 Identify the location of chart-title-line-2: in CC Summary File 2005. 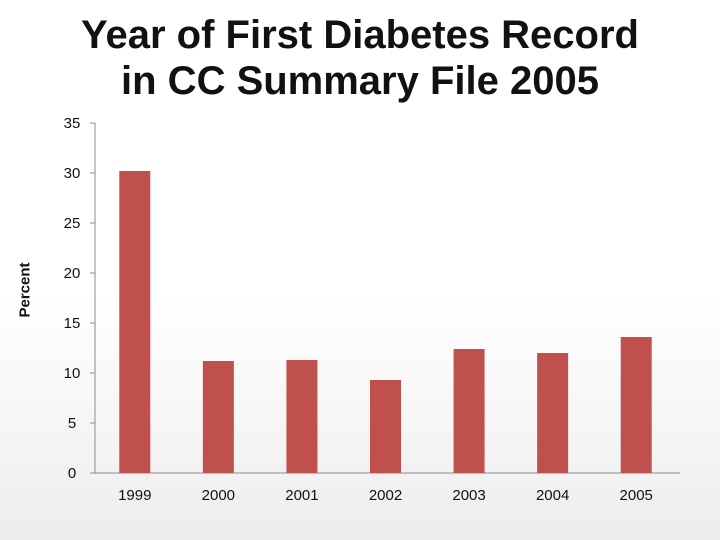
(360, 81).